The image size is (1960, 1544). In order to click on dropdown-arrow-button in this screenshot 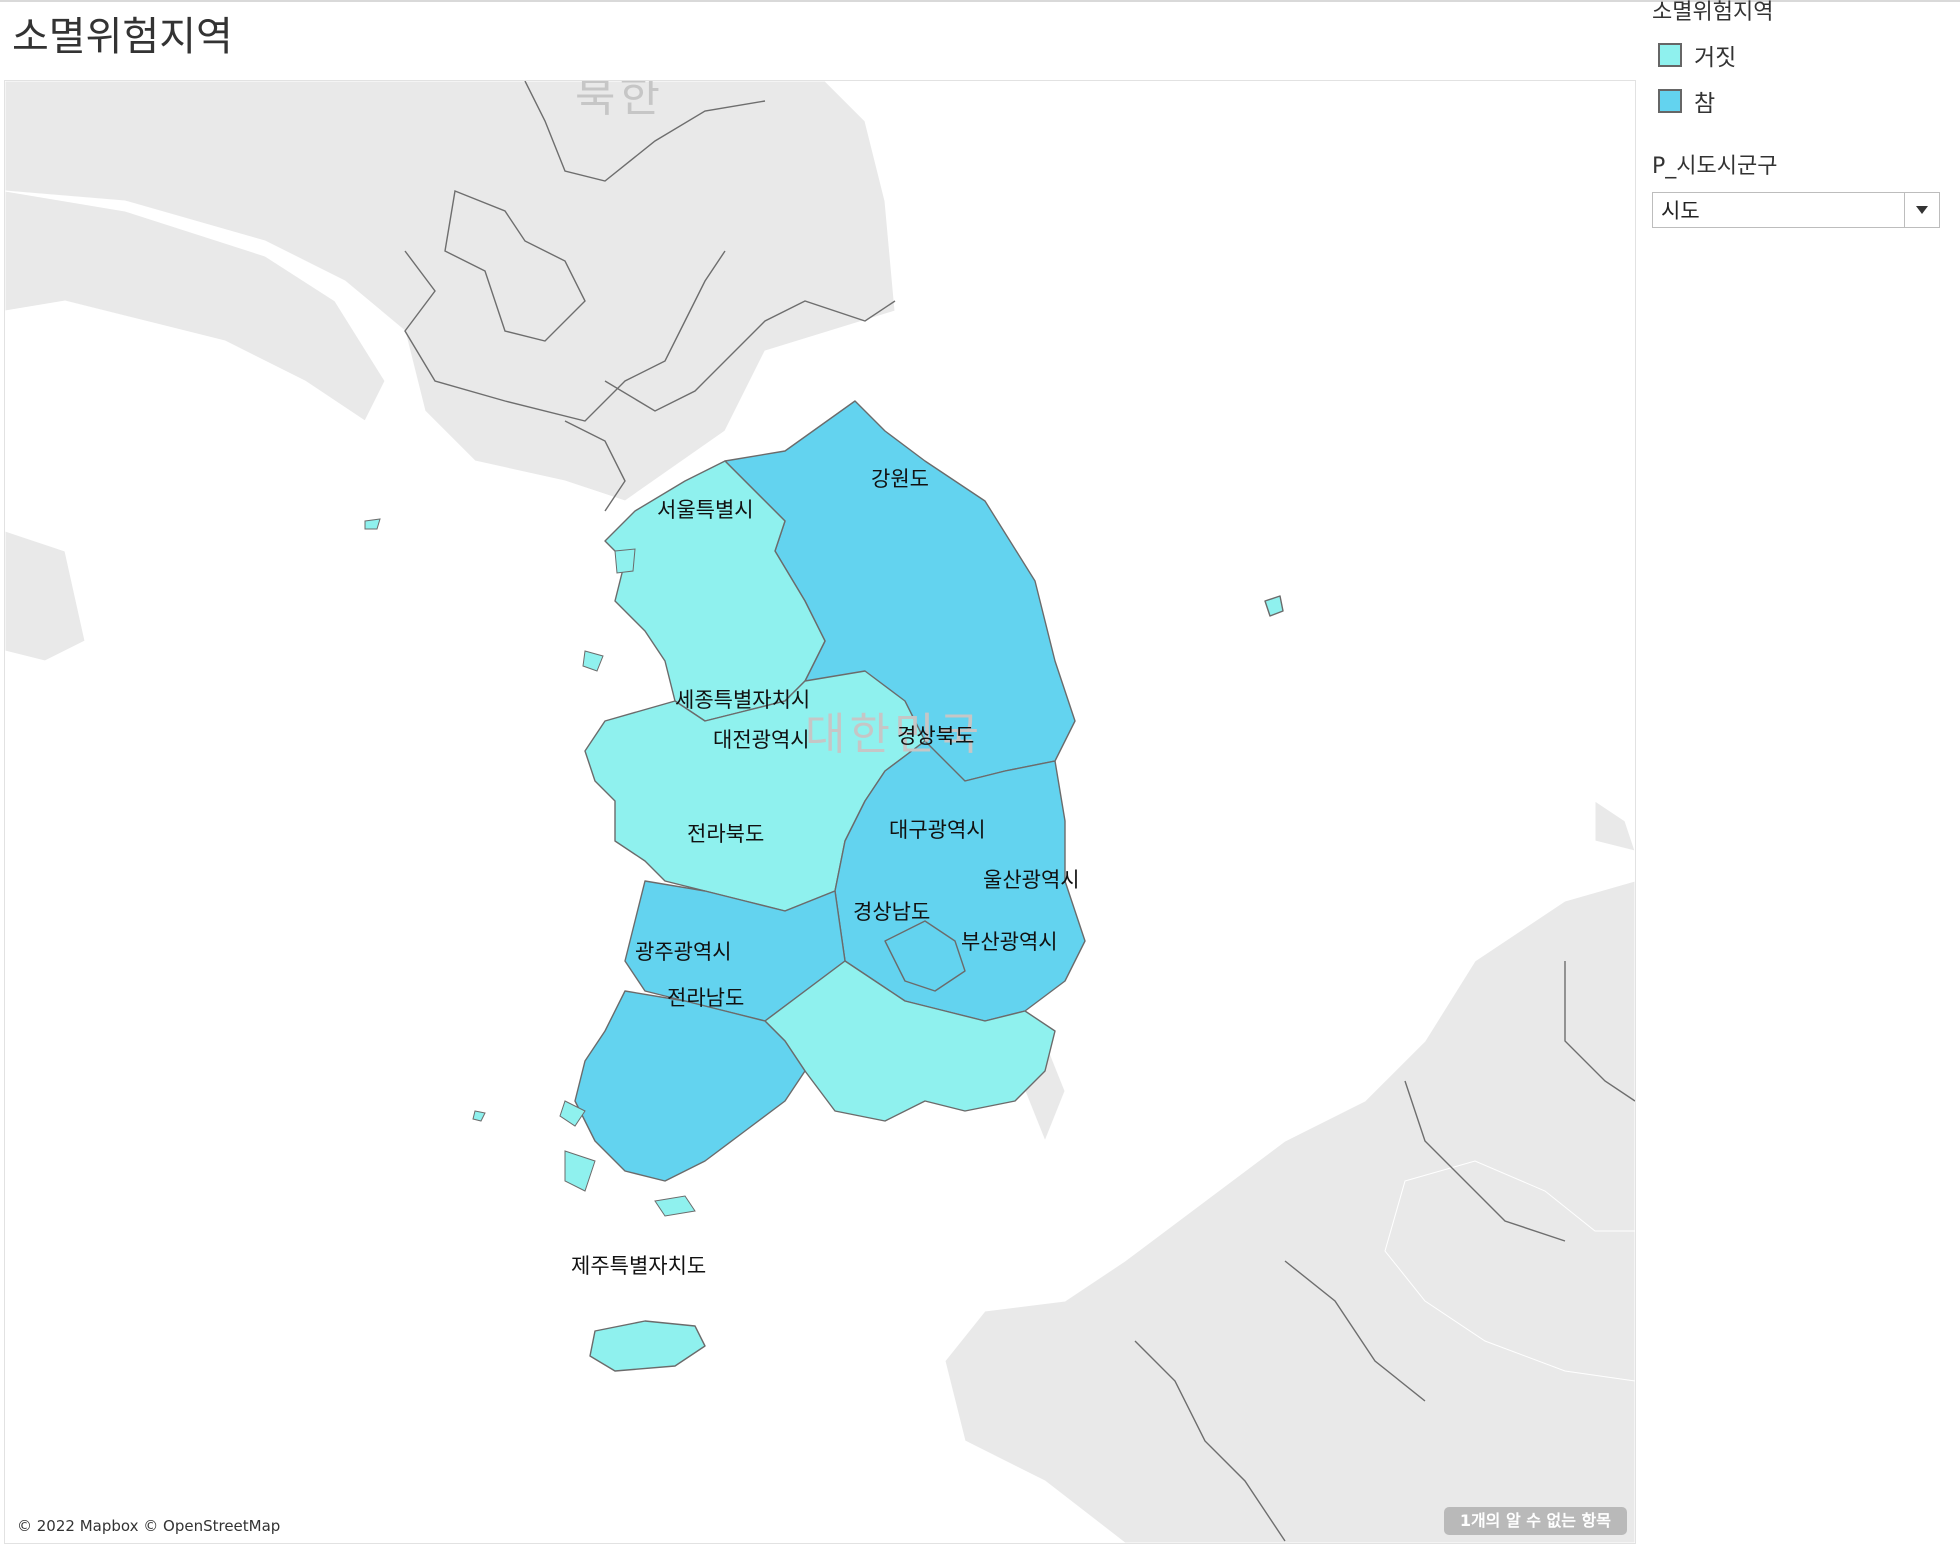, I will do `click(1921, 210)`.